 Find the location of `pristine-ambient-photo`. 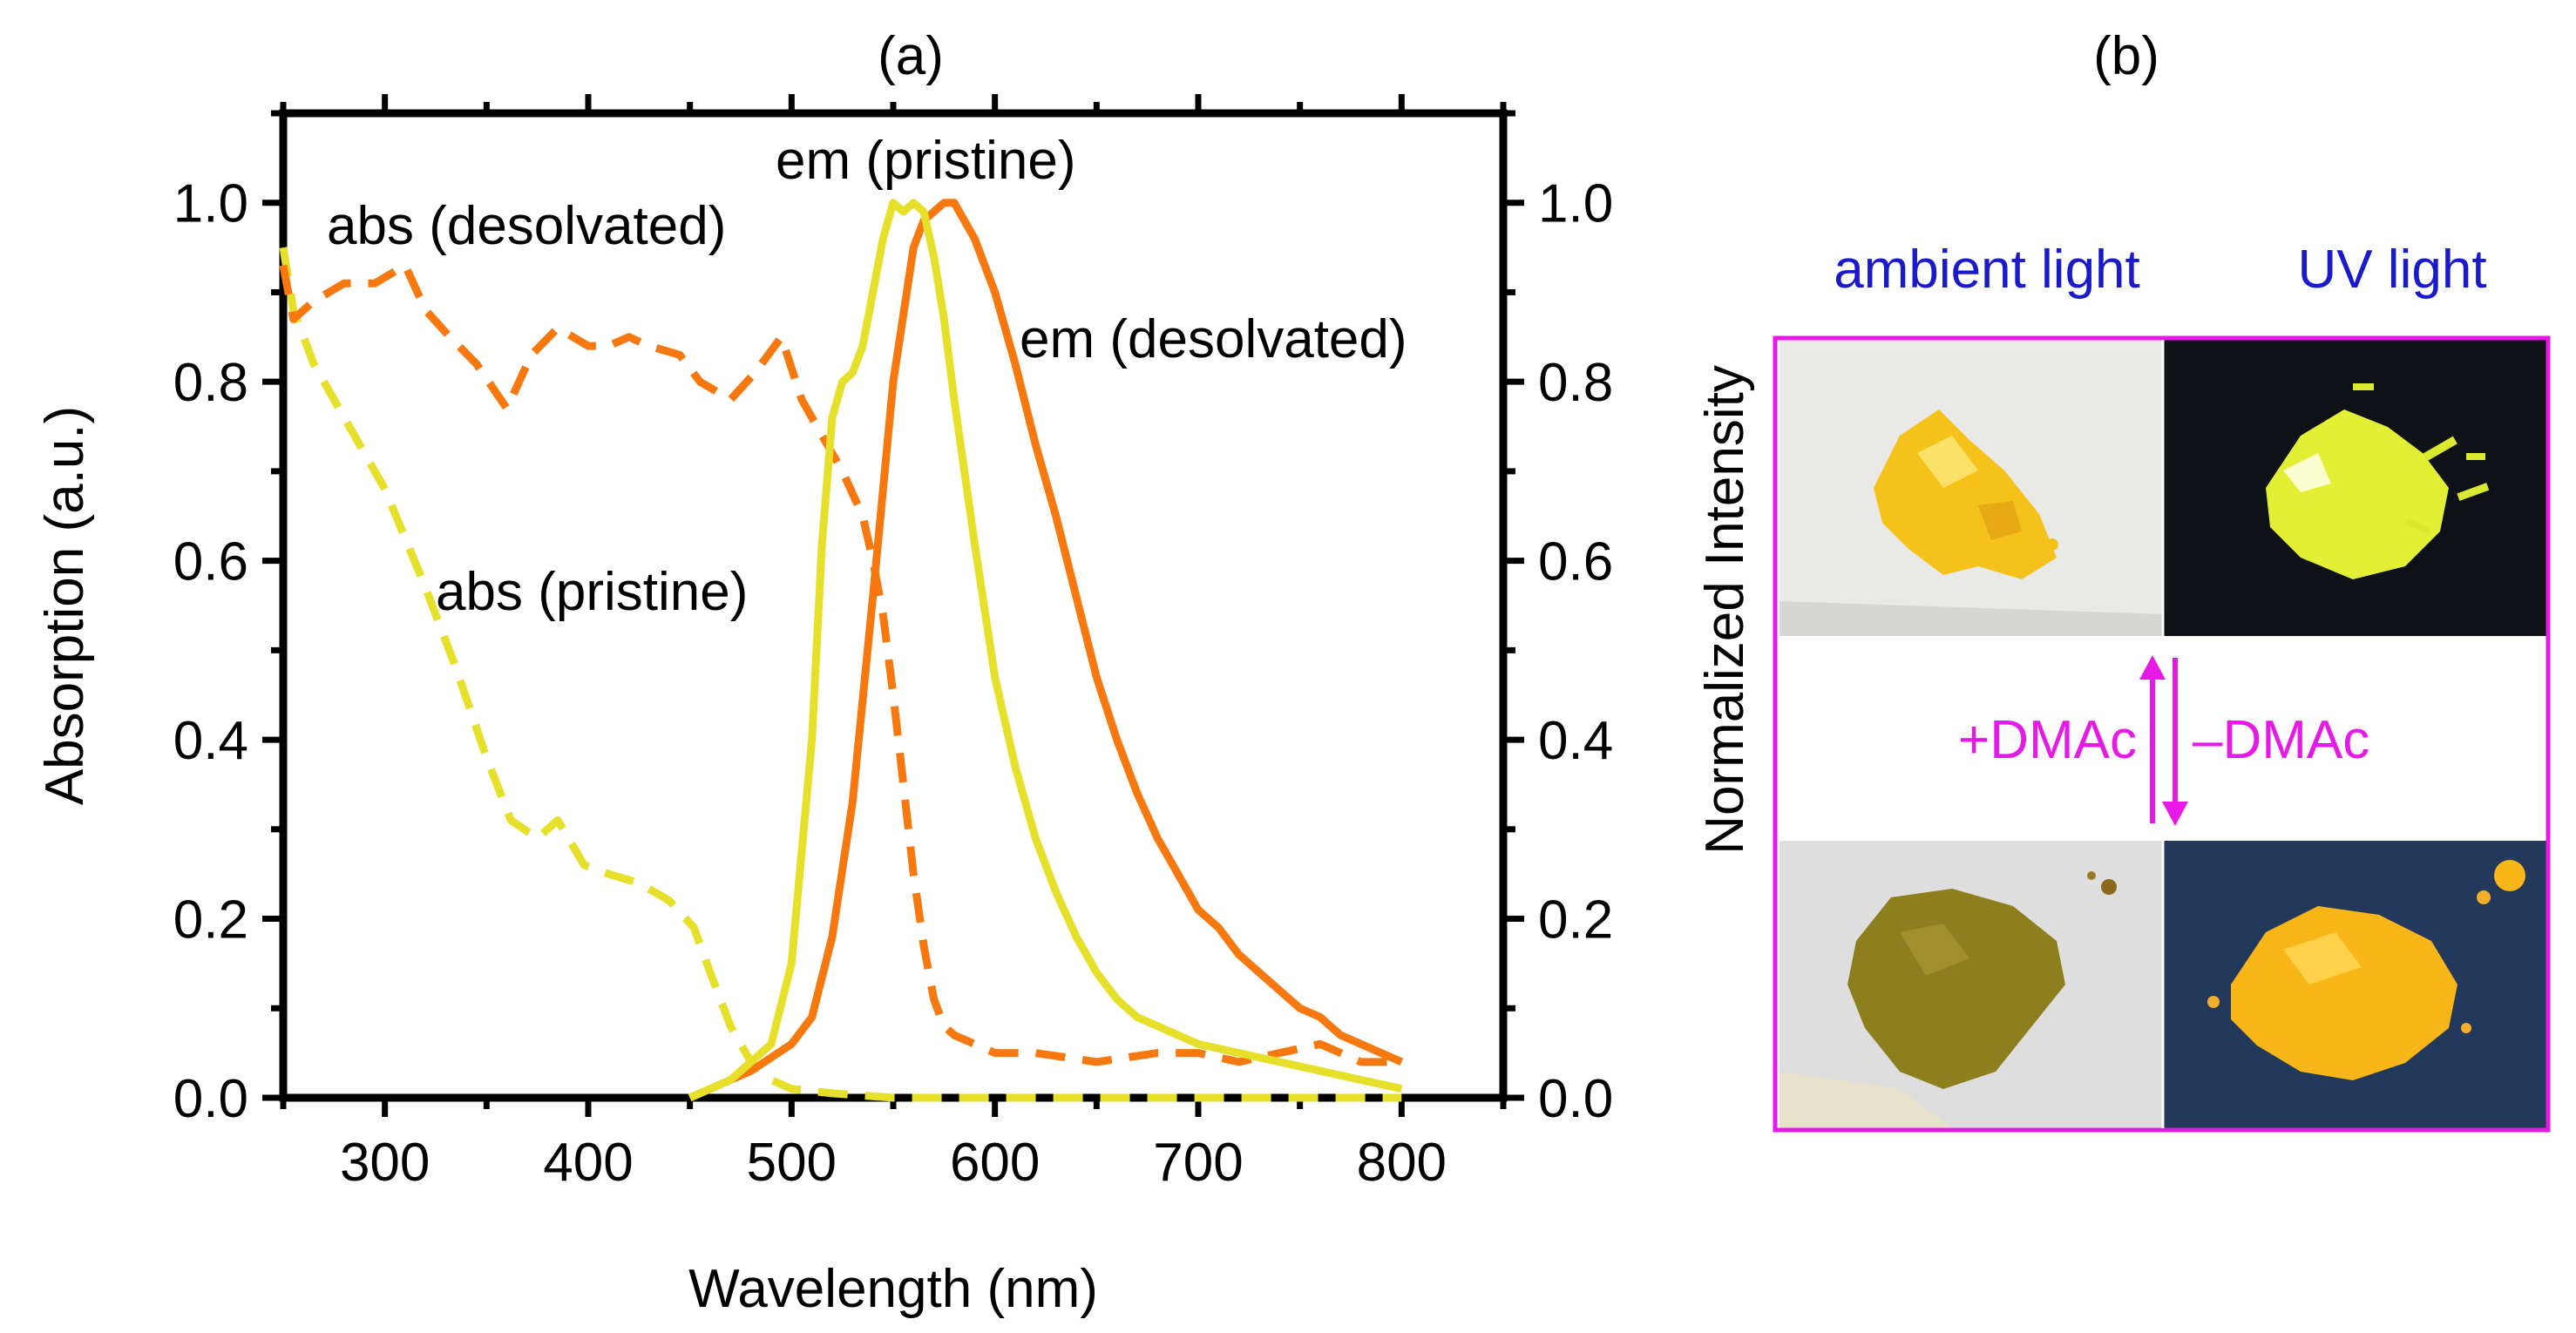

pristine-ambient-photo is located at coordinates (1971, 488).